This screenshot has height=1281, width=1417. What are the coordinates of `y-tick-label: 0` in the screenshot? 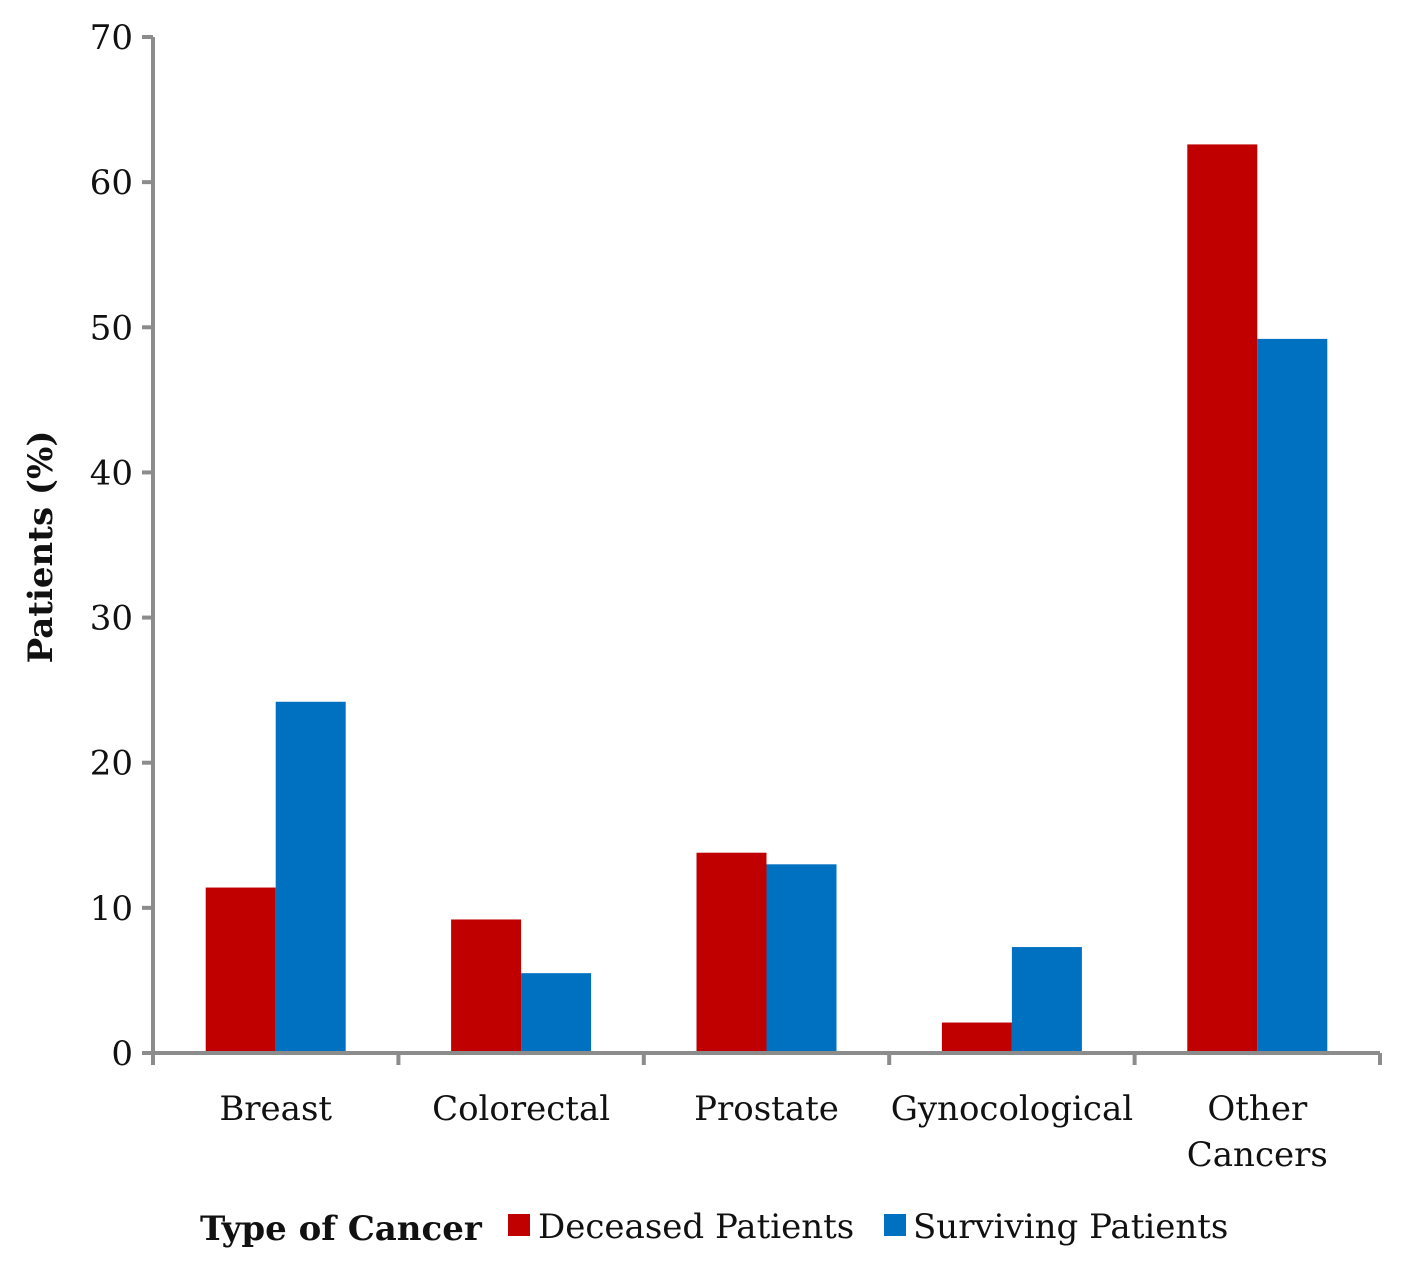 It's located at (122, 1054).